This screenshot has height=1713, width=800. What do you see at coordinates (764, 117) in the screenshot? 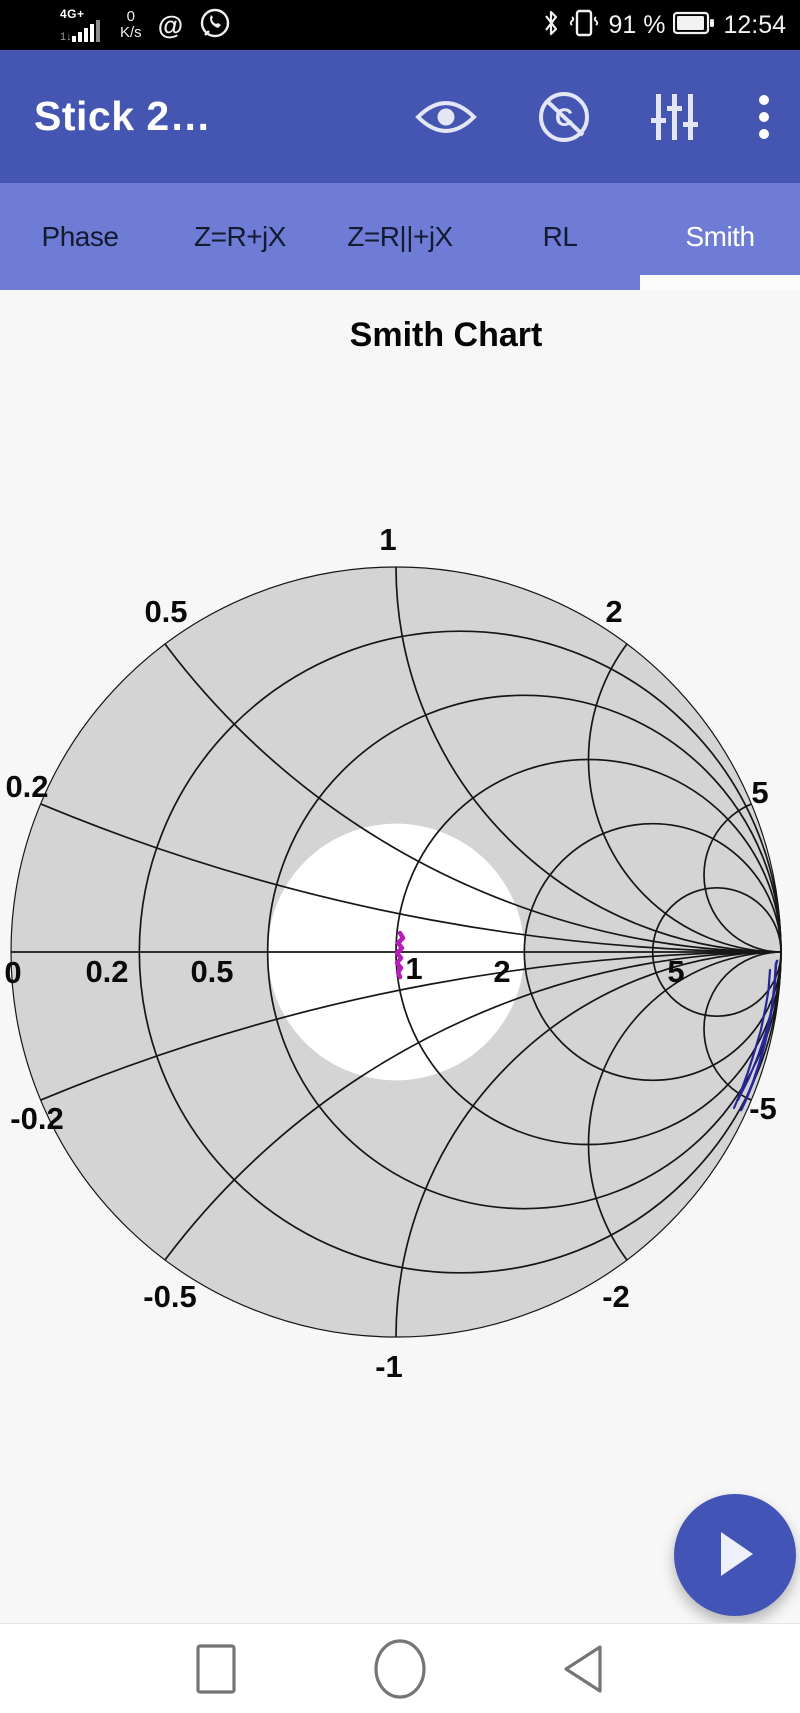
I see `overflow-menu-icon` at bounding box center [764, 117].